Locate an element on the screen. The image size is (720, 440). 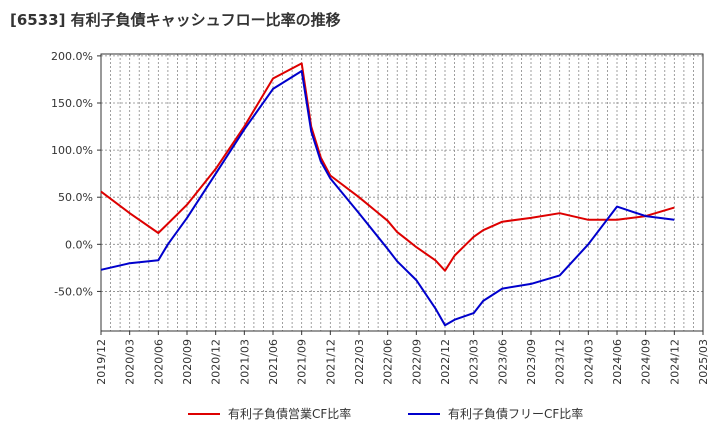
y-tick-label: 200.0% is located at coordinates (72, 56).